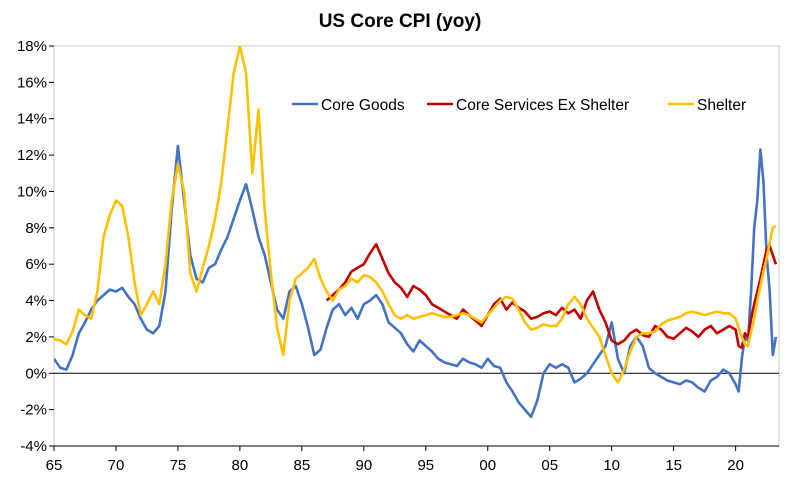 The image size is (797, 486). I want to click on y-axis: -4% -2% 0% 2% 4% 6% 8% 10% 12% 14% 16% 18%, so click(35, 246).